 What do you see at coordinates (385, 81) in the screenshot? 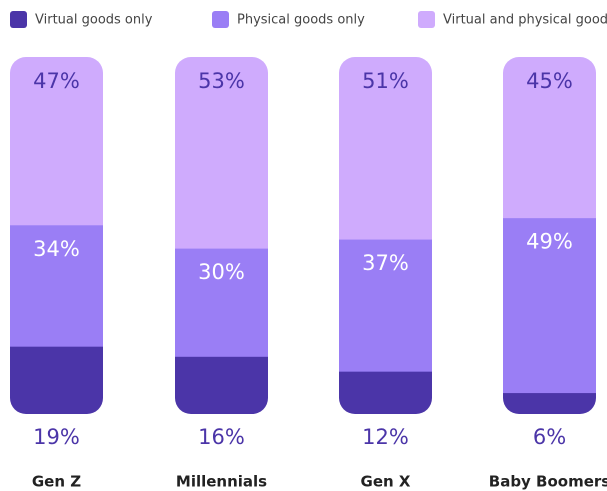
I see `value-label: 51%` at bounding box center [385, 81].